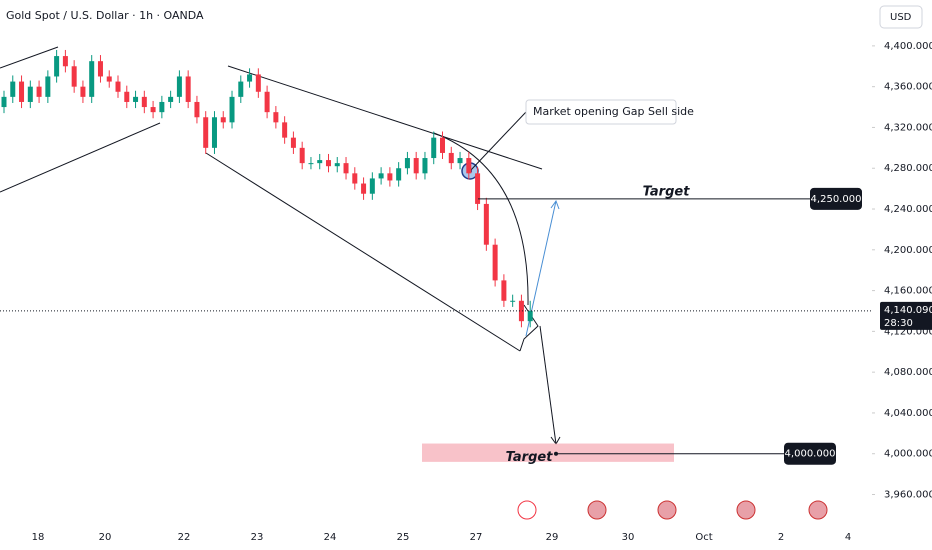  What do you see at coordinates (105, 537) in the screenshot?
I see `x-tick-label: 20` at bounding box center [105, 537].